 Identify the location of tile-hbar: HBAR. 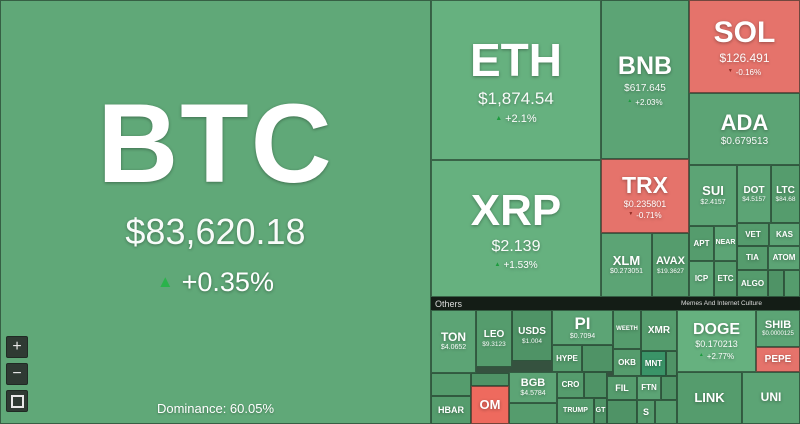
(451, 410).